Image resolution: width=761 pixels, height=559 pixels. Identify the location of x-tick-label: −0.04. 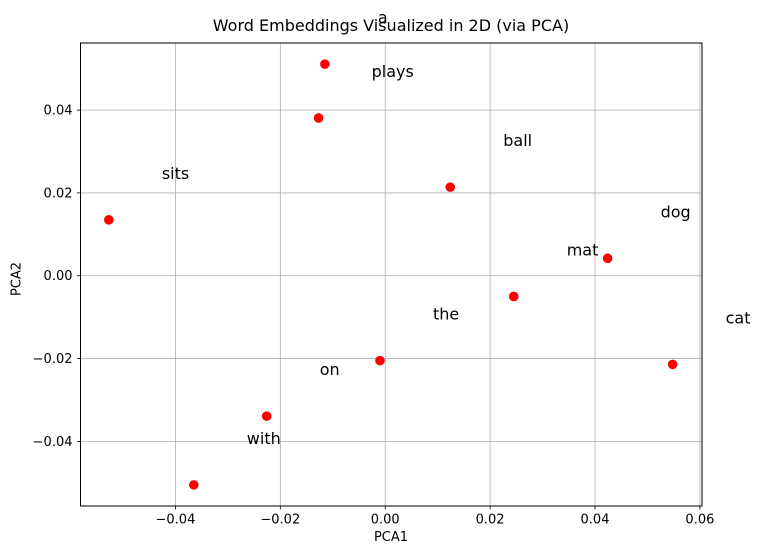
(176, 520).